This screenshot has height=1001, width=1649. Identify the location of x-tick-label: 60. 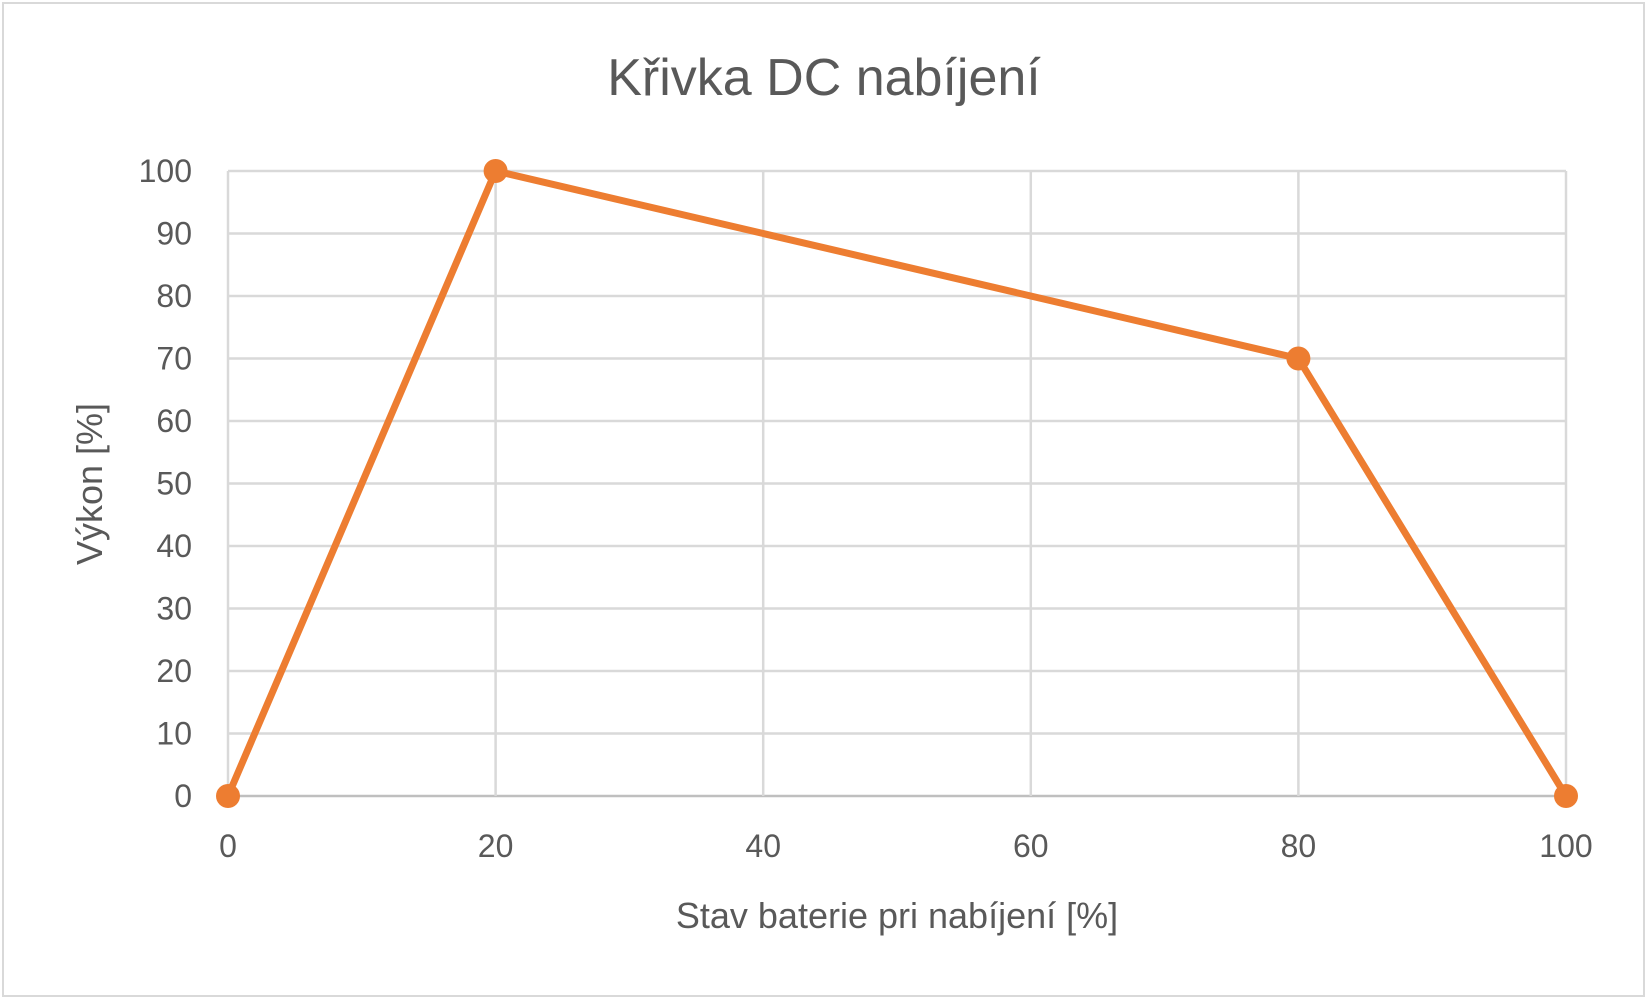
(1031, 846).